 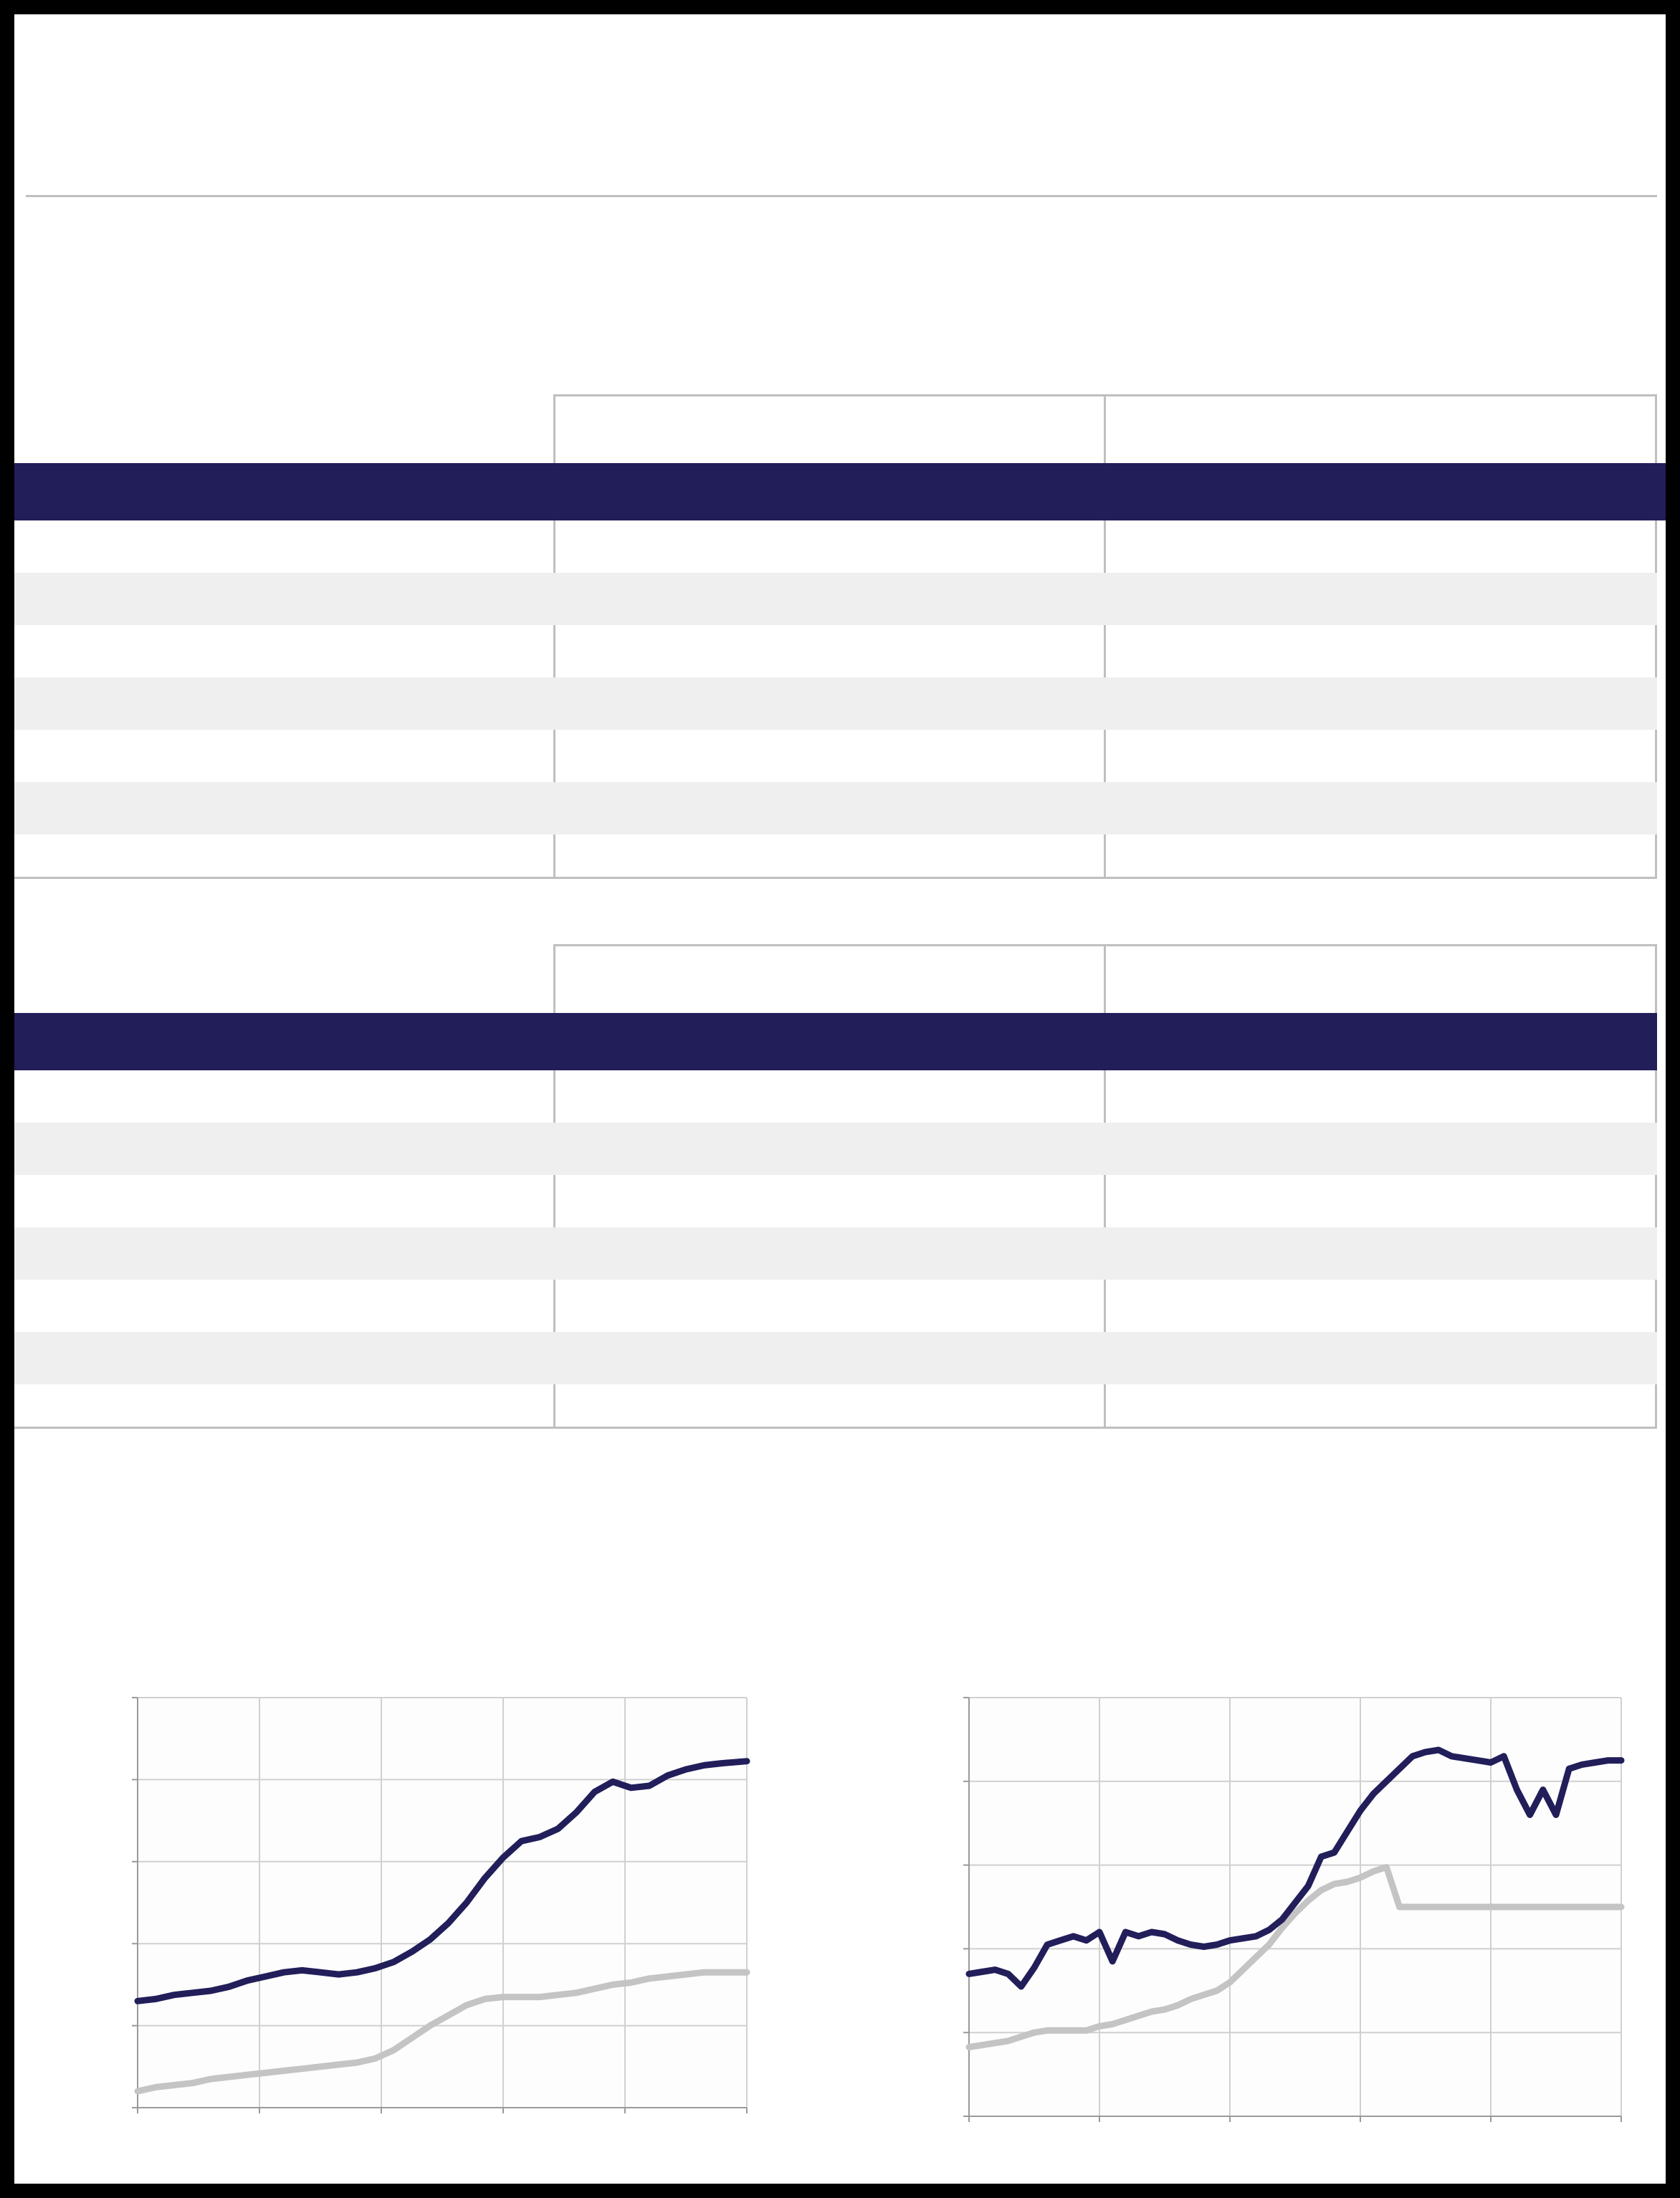 I want to click on plot-area, so click(x=442, y=1903).